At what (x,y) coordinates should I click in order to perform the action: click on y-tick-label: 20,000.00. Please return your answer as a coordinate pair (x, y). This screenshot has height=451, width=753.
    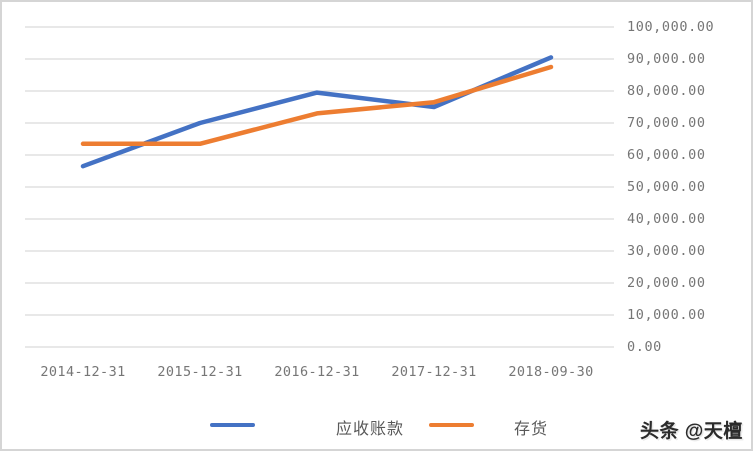
    Looking at the image, I should click on (666, 283).